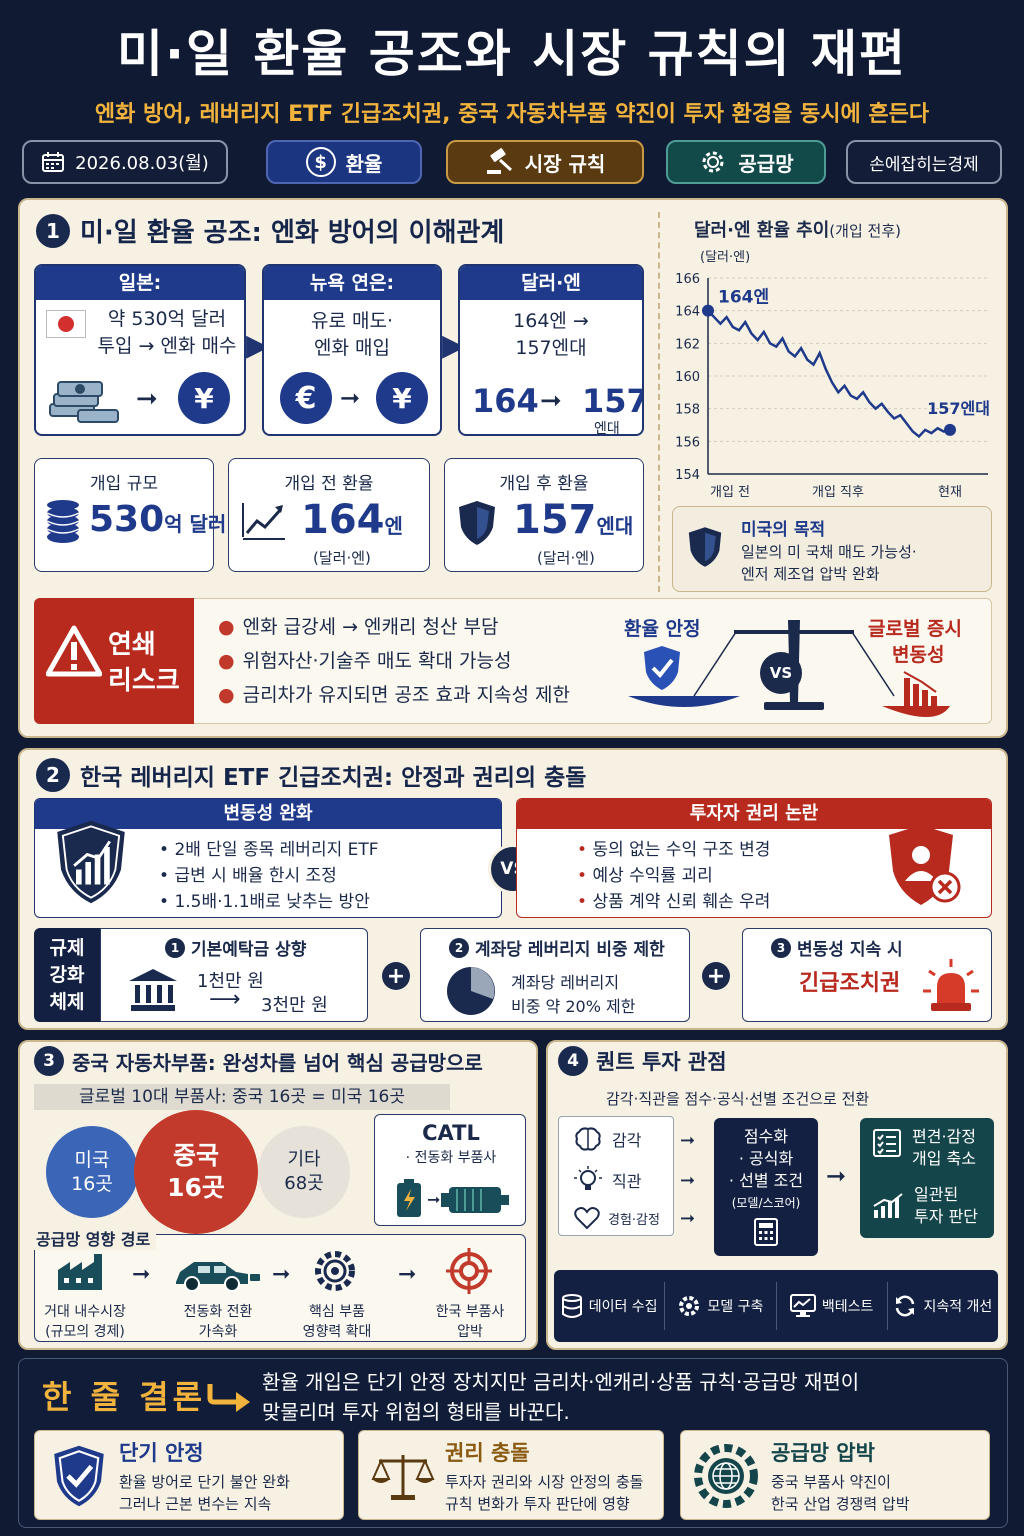  Describe the element at coordinates (272, 902) in the screenshot. I see `volatility-bullet-3: 1.5배·1.1배로 낮추는 방안` at that location.